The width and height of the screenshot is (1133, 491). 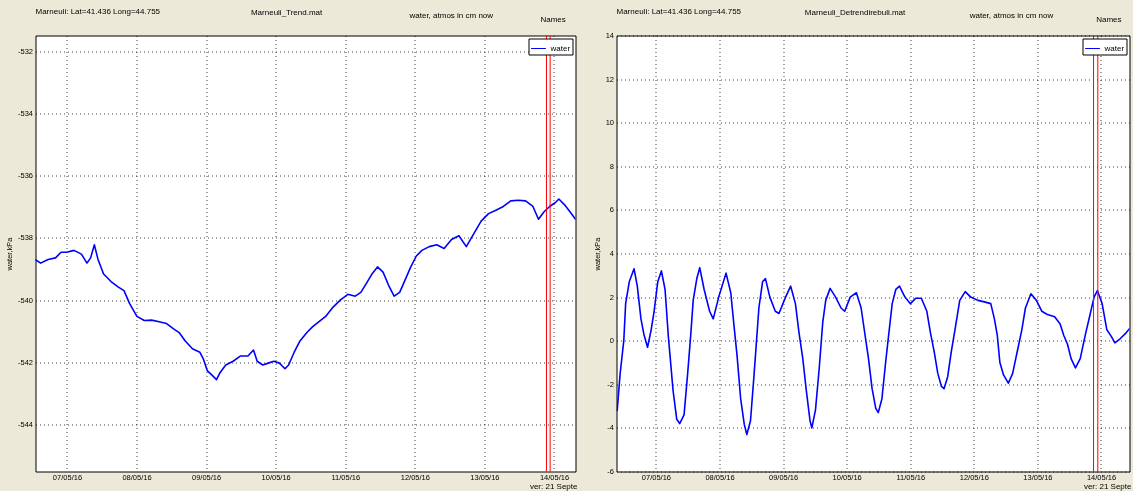 I want to click on chart-title: Marneuli_Trend.mat, so click(x=287, y=12).